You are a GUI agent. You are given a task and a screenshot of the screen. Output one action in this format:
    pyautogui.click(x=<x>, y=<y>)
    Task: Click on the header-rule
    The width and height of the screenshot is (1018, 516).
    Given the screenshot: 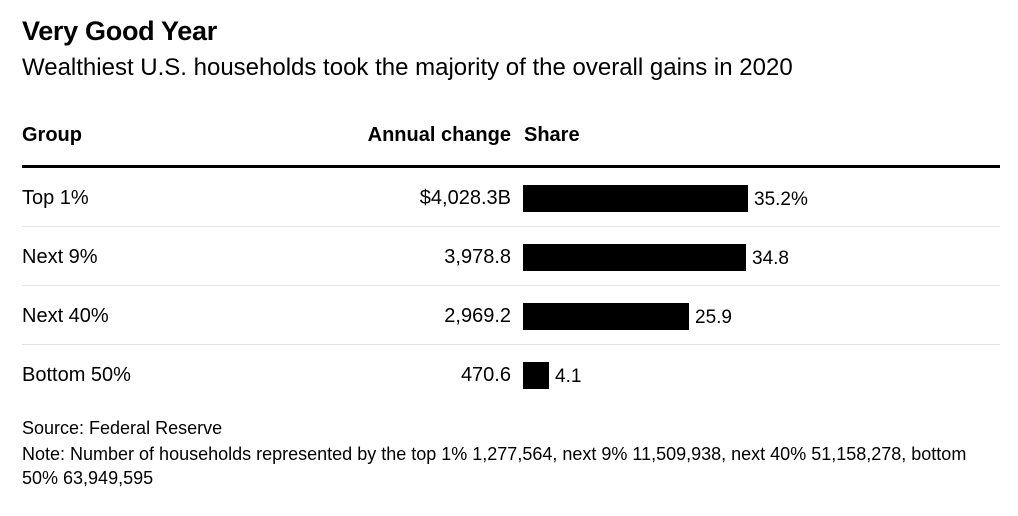 What is the action you would take?
    pyautogui.click(x=511, y=166)
    